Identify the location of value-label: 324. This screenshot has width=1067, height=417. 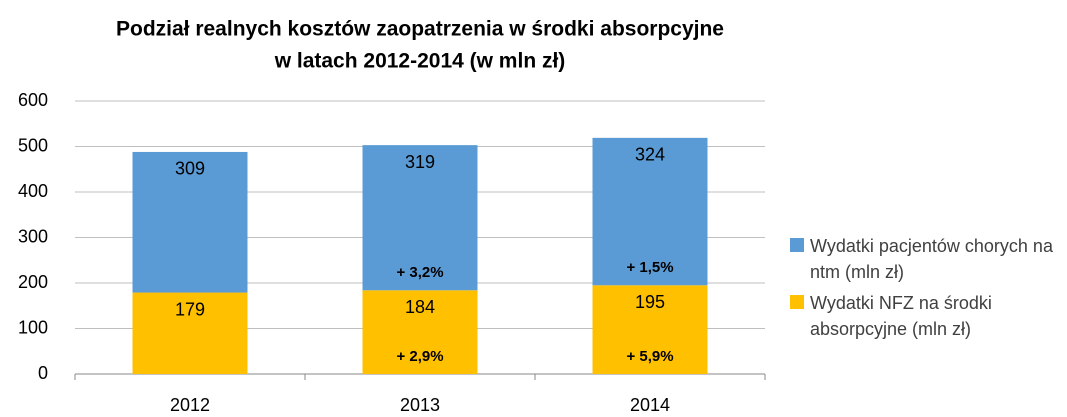
(650, 155).